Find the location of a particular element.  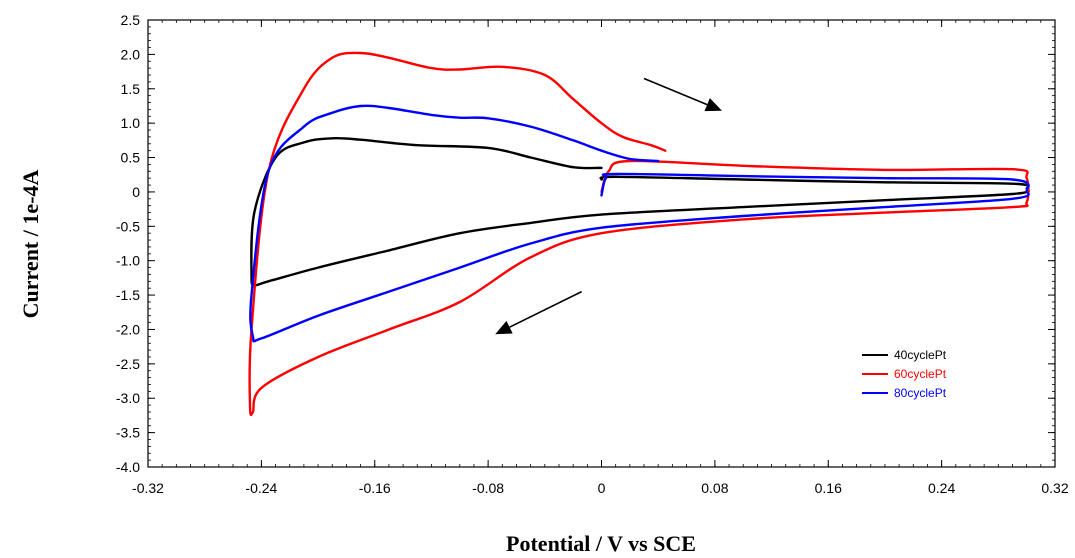

legend-label: 40cyclePt is located at coordinates (920, 355).